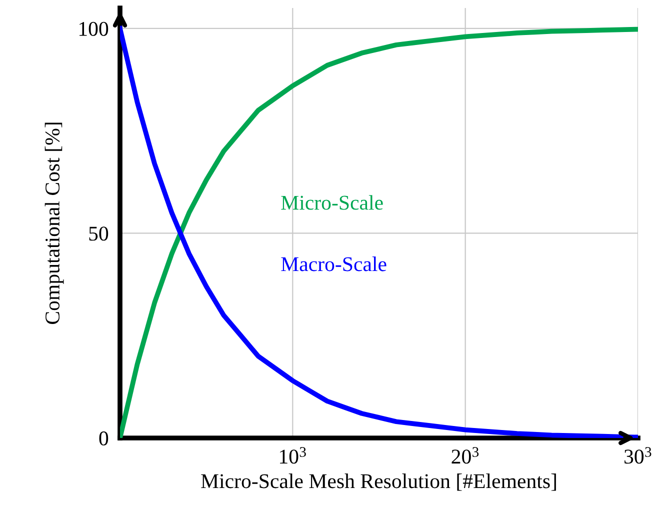 The image size is (657, 520). Describe the element at coordinates (93, 29) in the screenshot. I see `y-tick-label: 100` at that location.